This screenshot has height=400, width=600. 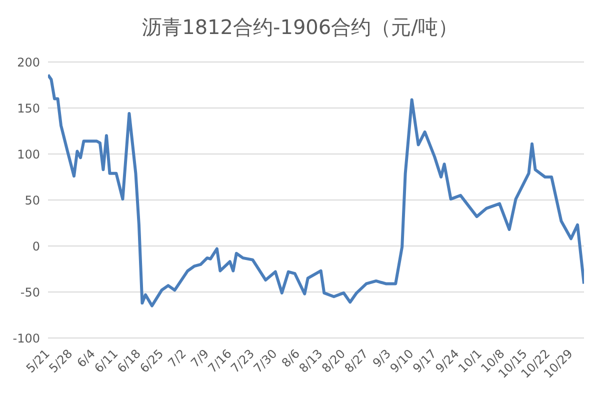 What do you see at coordinates (28, 62) in the screenshot?
I see `y-tick-label: 200` at bounding box center [28, 62].